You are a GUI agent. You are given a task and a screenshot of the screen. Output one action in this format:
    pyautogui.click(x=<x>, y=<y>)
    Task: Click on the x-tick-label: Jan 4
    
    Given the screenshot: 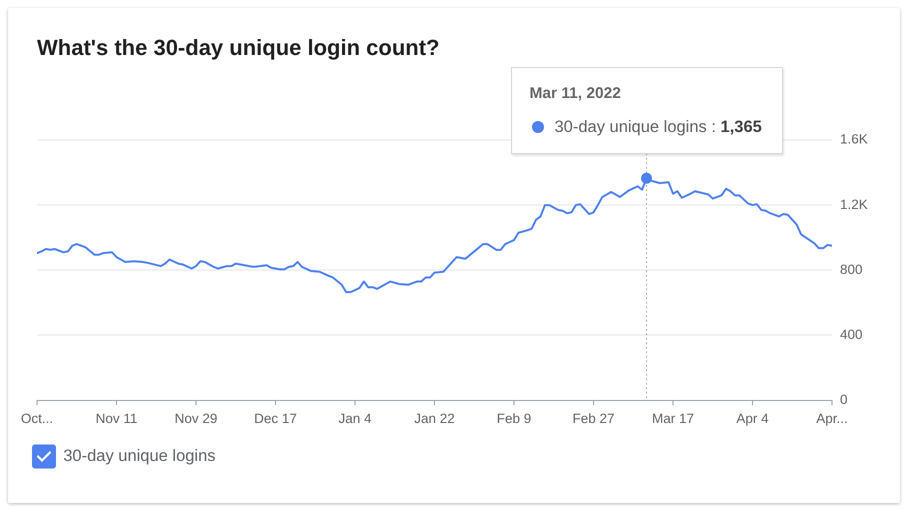 What is the action you would take?
    pyautogui.click(x=355, y=418)
    